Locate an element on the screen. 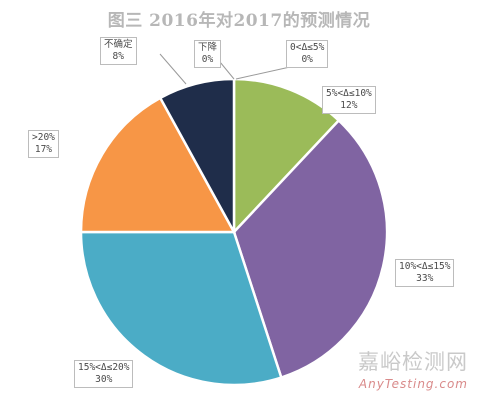 This screenshot has width=478, height=405. slice-label: 0<Δ≤5% 0% is located at coordinates (307, 54).